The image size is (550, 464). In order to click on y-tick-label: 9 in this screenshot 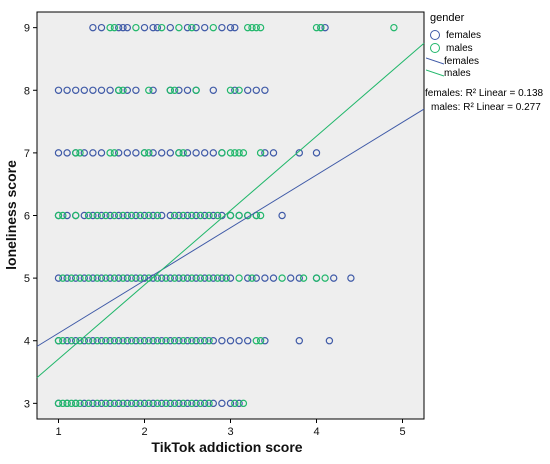, I will do `click(27, 29)`.